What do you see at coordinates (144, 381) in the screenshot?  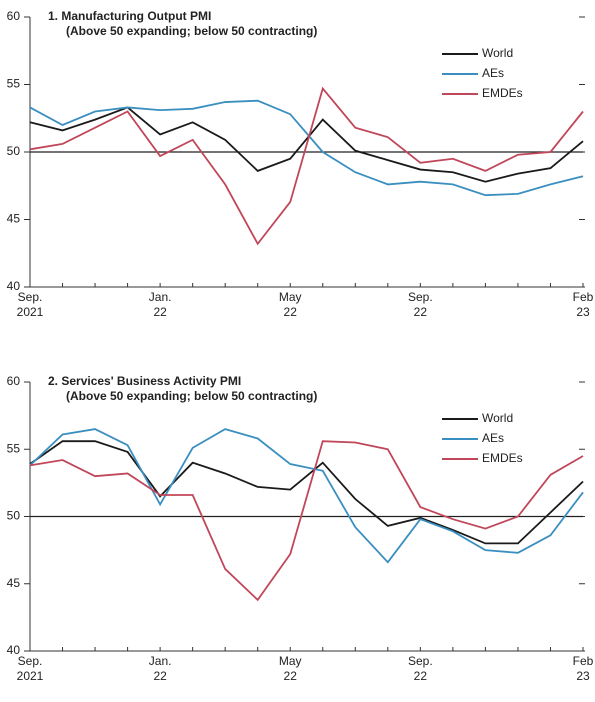 I see `chart-title: 2. Services' Business Activity PMI` at bounding box center [144, 381].